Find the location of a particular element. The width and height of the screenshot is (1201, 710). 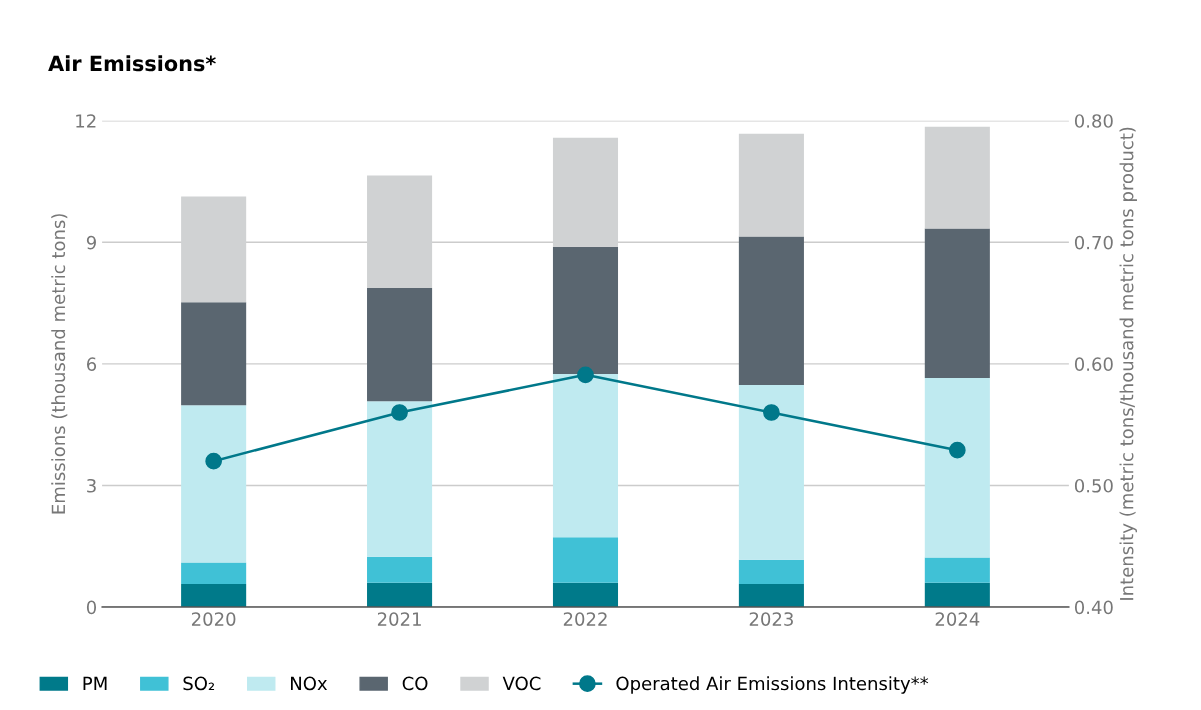

y-tick-label: 3 is located at coordinates (91, 485).